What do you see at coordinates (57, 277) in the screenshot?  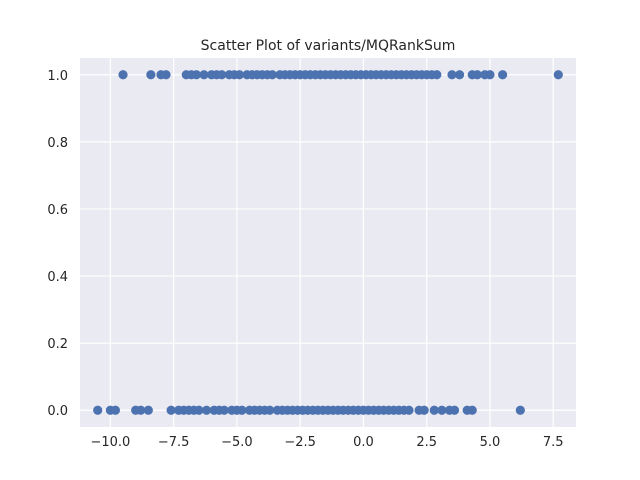 I see `y-tick-label: 0.4` at bounding box center [57, 277].